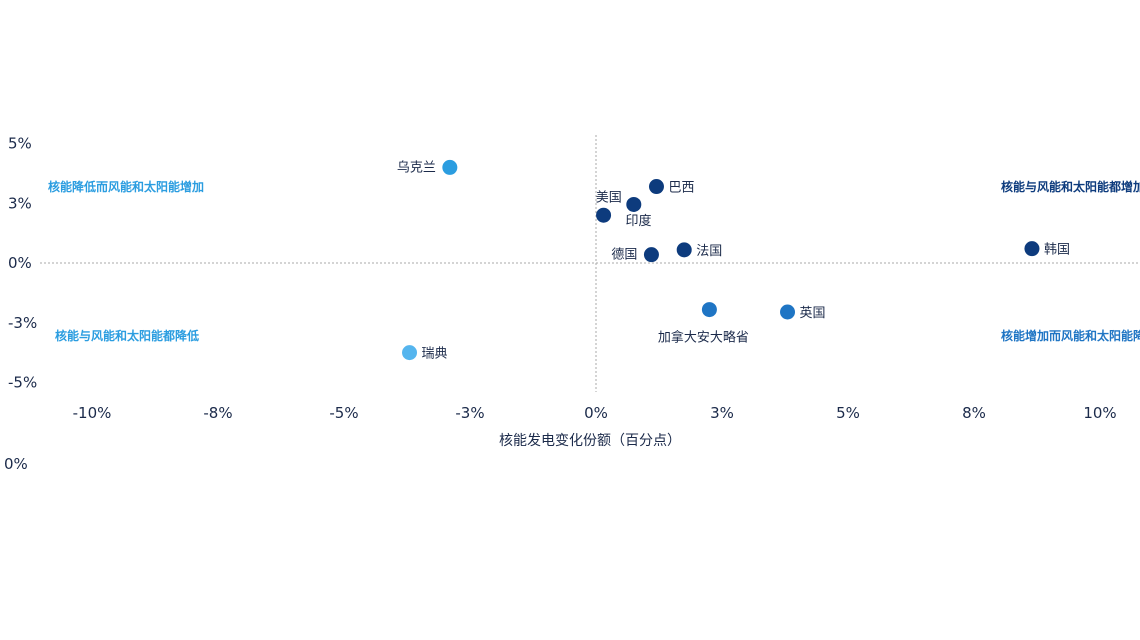 This screenshot has height=640, width=1140. I want to click on x-tick-label: 3%, so click(722, 413).